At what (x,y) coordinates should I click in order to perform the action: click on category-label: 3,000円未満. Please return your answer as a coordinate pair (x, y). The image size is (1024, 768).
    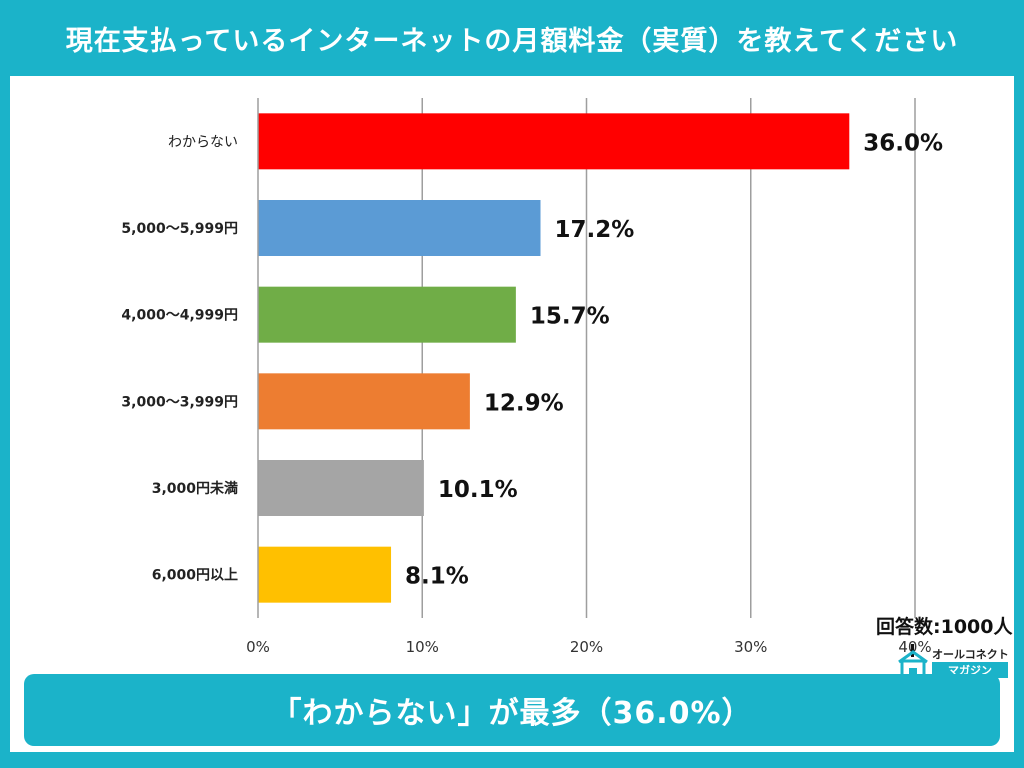
    Looking at the image, I should click on (195, 488).